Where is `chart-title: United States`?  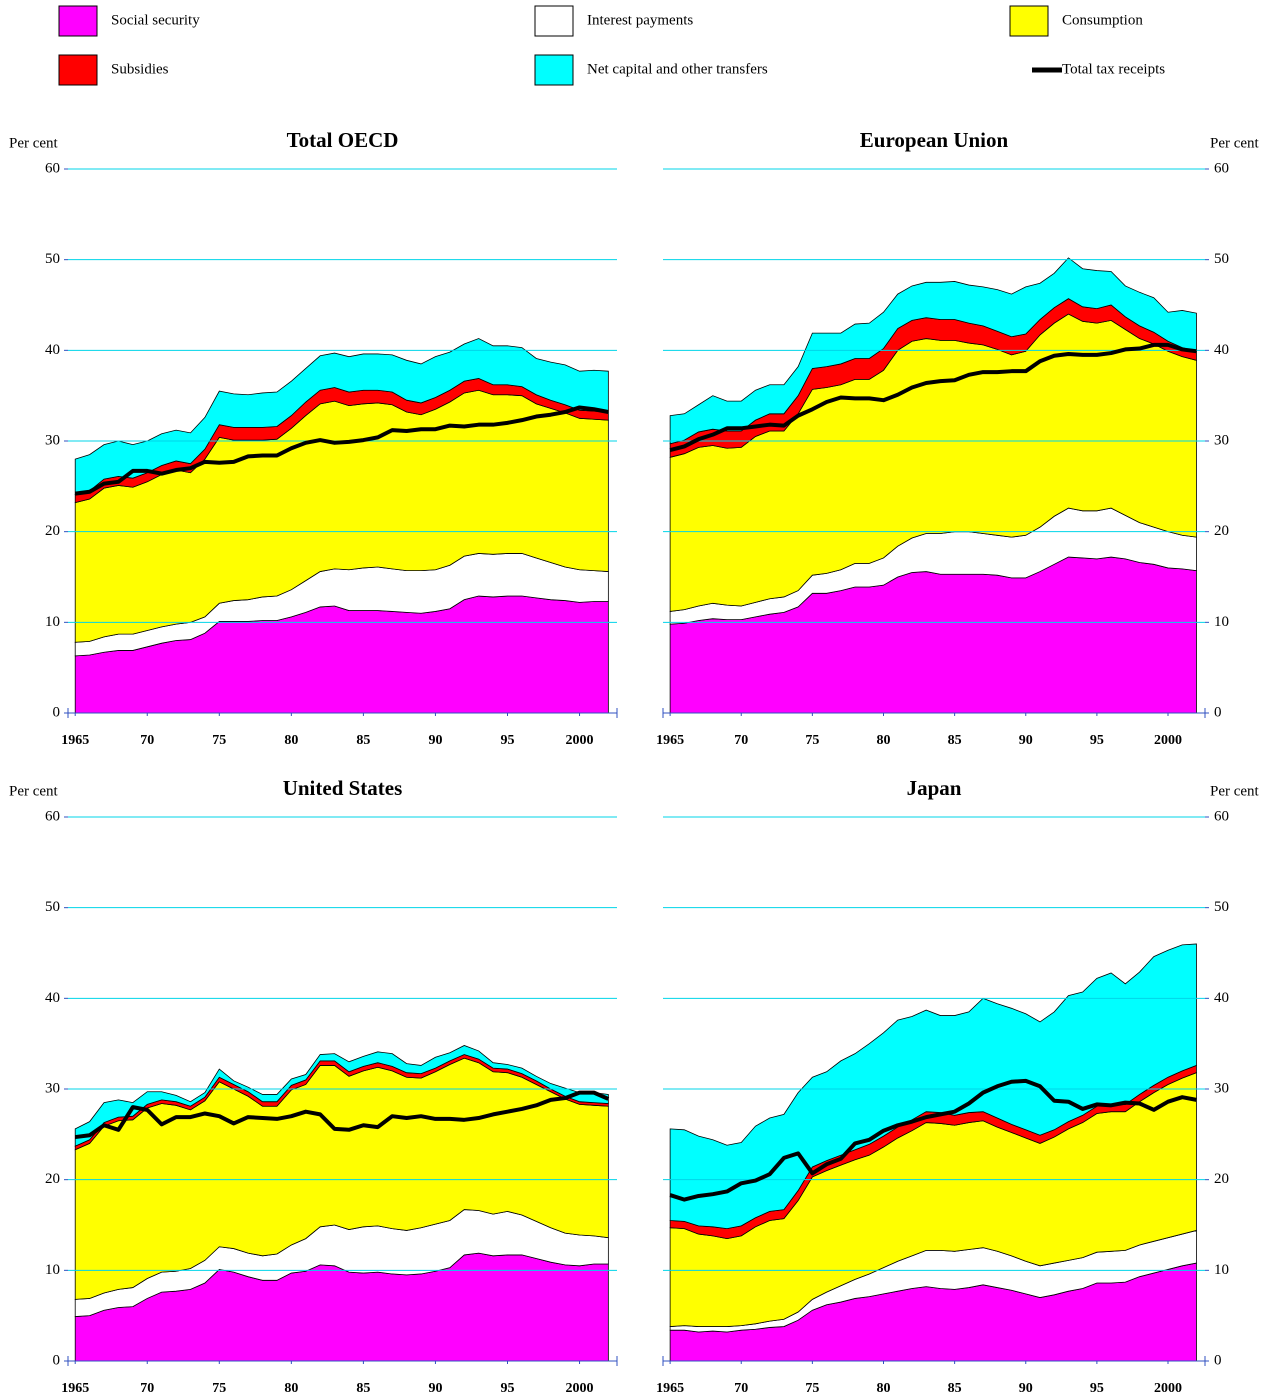
chart-title: United States is located at coordinates (343, 788).